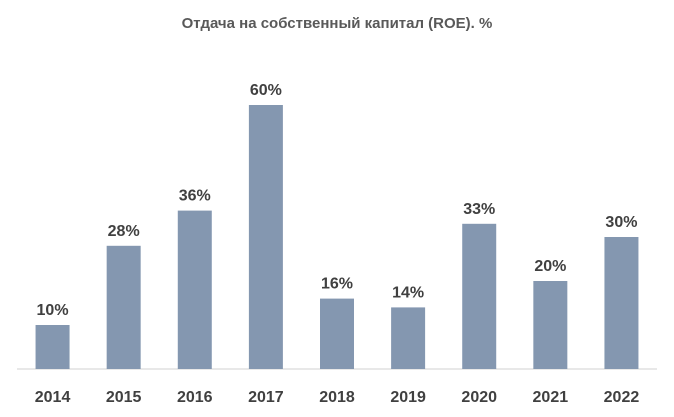  I want to click on chart-title: Отдача на собственный капитал (ROE). %, so click(337, 23).